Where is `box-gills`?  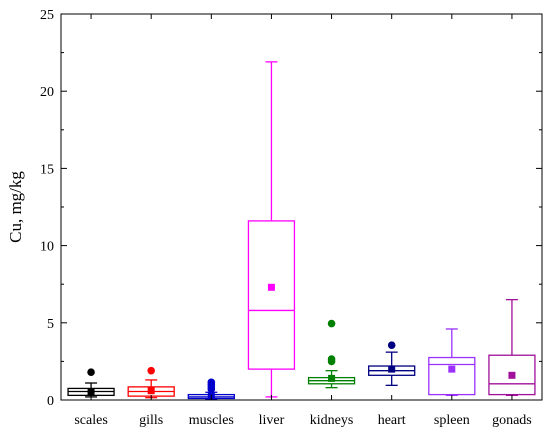
box-gills is located at coordinates (151, 382).